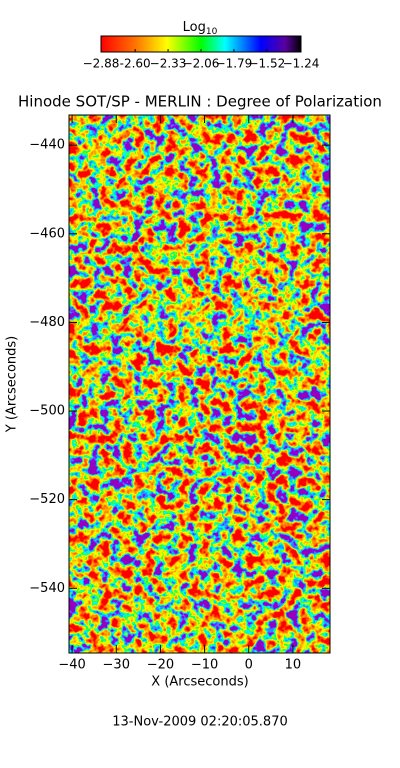 The width and height of the screenshot is (400, 768). What do you see at coordinates (47, 411) in the screenshot?
I see `y-tick-label: −500` at bounding box center [47, 411].